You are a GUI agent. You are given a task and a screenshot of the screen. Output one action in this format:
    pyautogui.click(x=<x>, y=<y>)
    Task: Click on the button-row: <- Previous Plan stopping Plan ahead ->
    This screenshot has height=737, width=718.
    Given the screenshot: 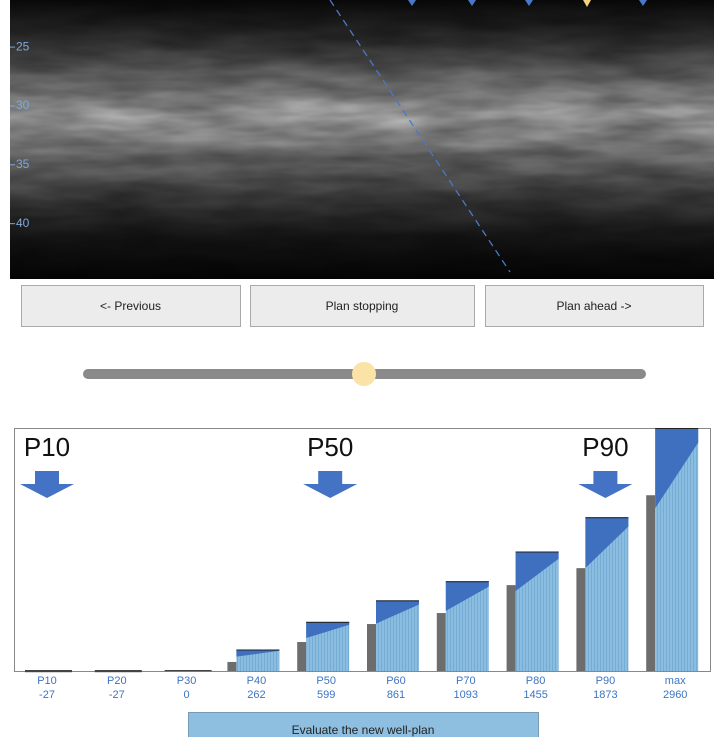 What is the action you would take?
    pyautogui.click(x=362, y=306)
    